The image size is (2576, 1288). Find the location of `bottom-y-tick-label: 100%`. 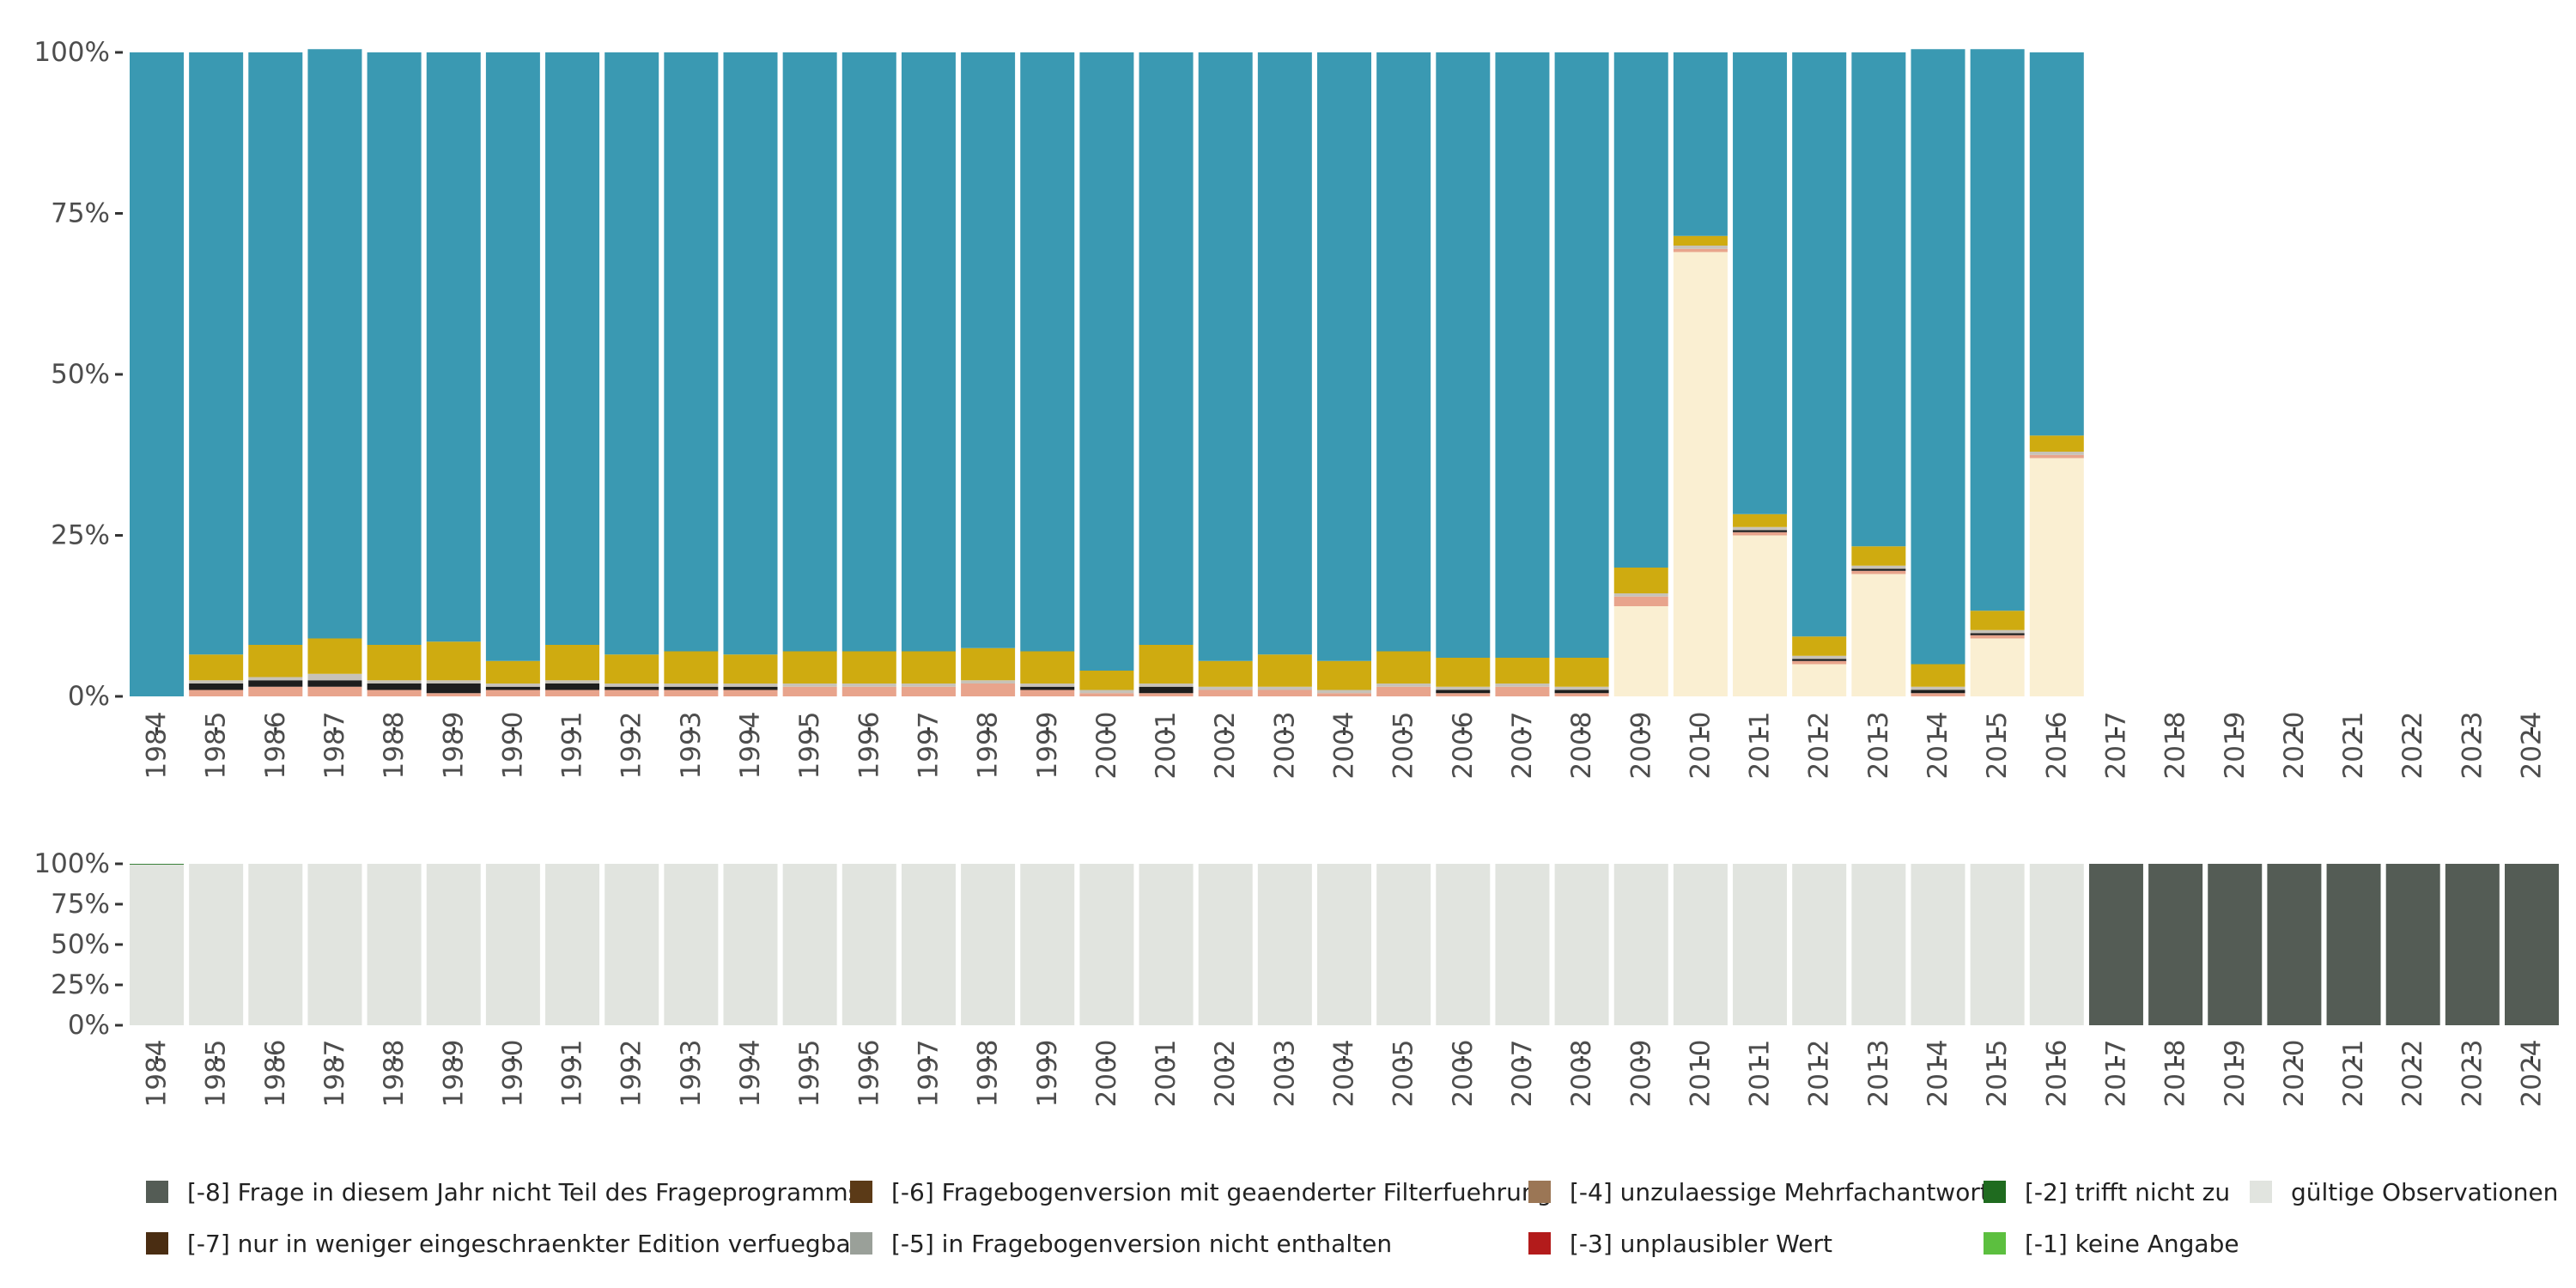

bottom-y-tick-label: 100% is located at coordinates (71, 863).